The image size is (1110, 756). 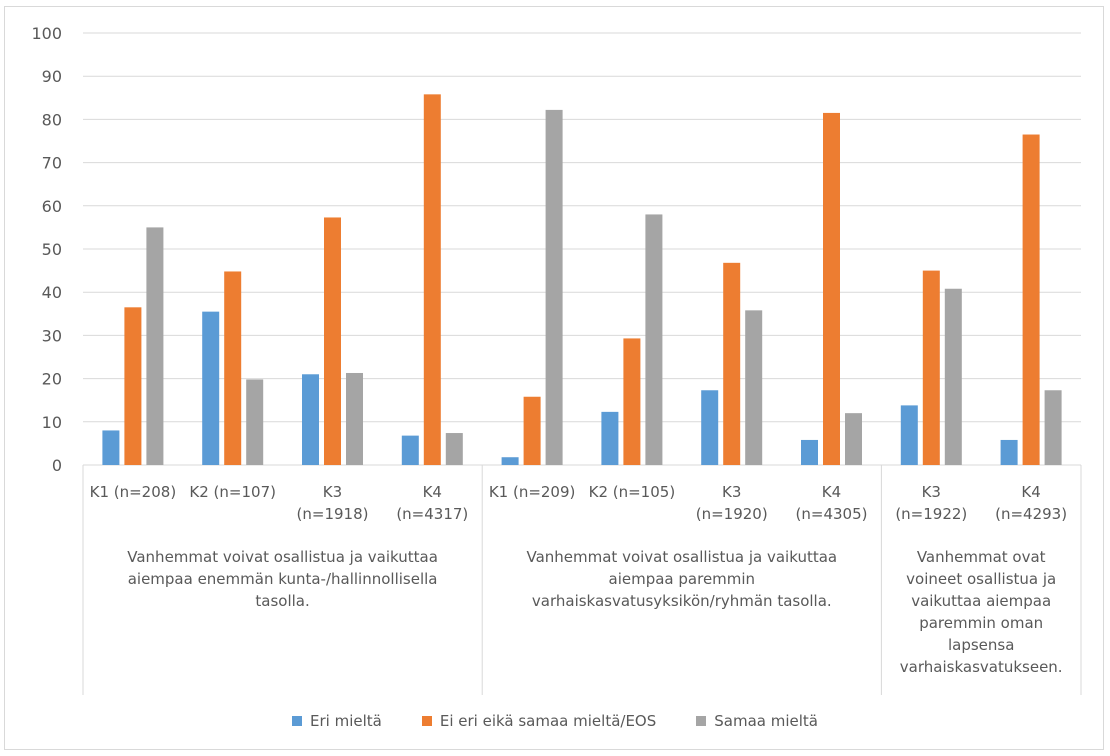 I want to click on legend-label: Eri mieltä, so click(x=346, y=721).